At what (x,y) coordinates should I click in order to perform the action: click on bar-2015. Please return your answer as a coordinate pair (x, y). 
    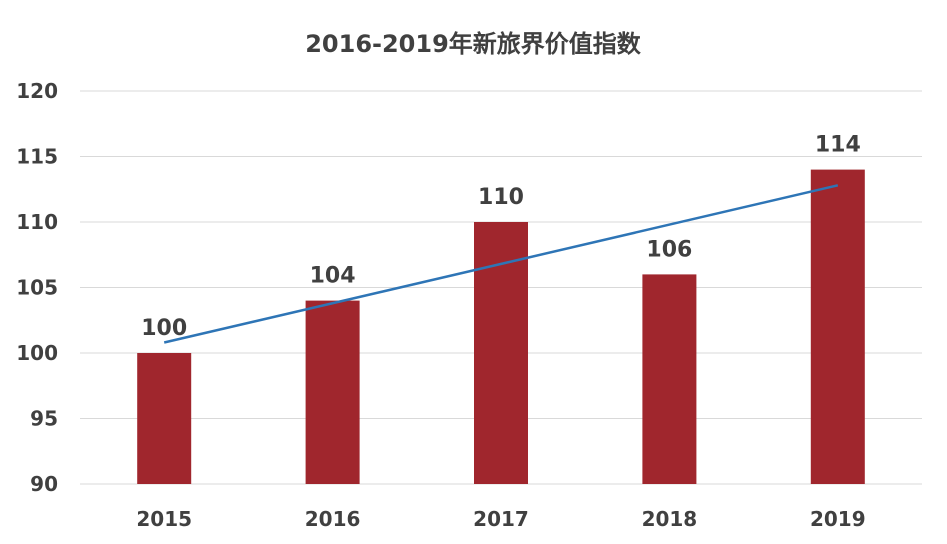
    Looking at the image, I should click on (164, 418).